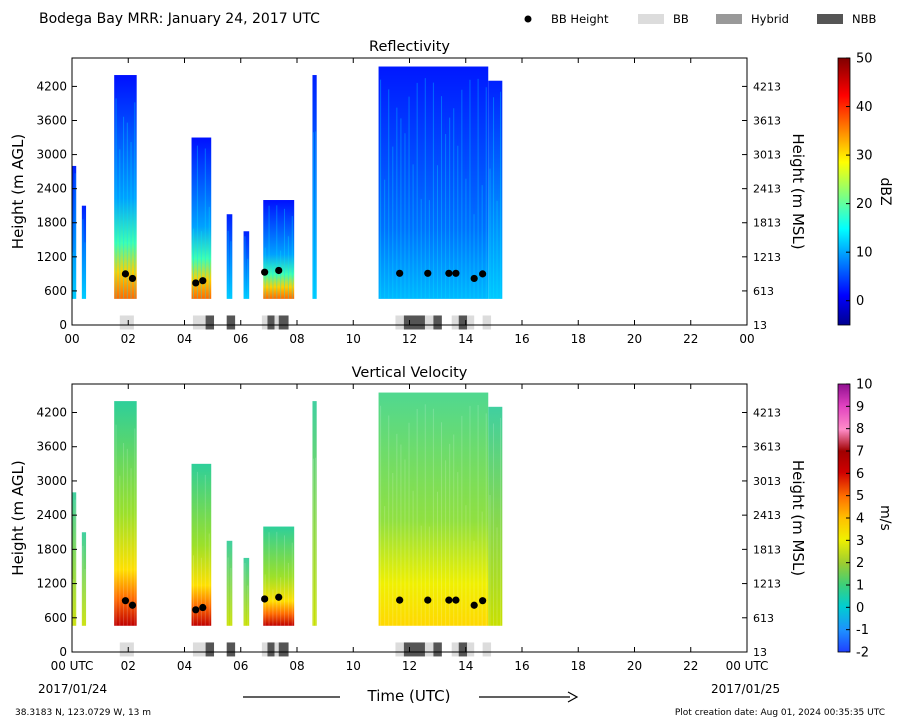 The height and width of the screenshot is (725, 900). Describe the element at coordinates (767, 120) in the screenshot. I see `y-tick-label-right: 3613` at that location.